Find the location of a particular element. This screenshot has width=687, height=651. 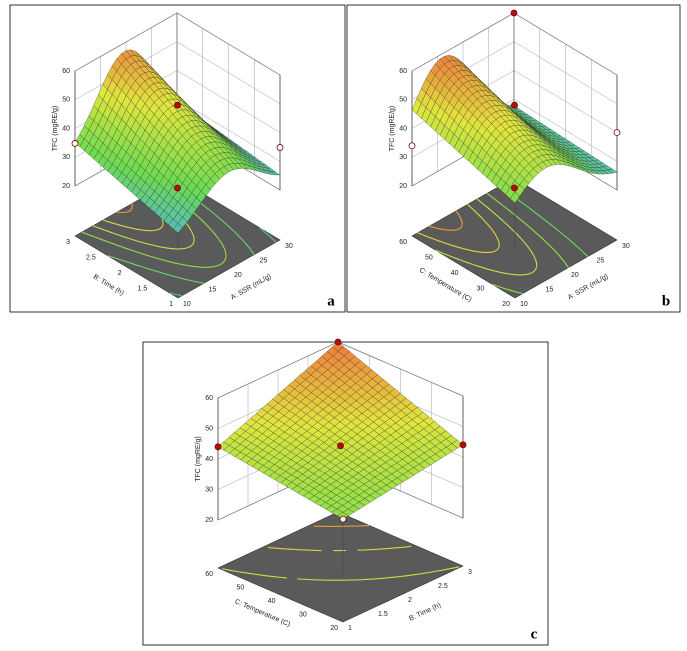

panel-letter: c is located at coordinates (534, 634).